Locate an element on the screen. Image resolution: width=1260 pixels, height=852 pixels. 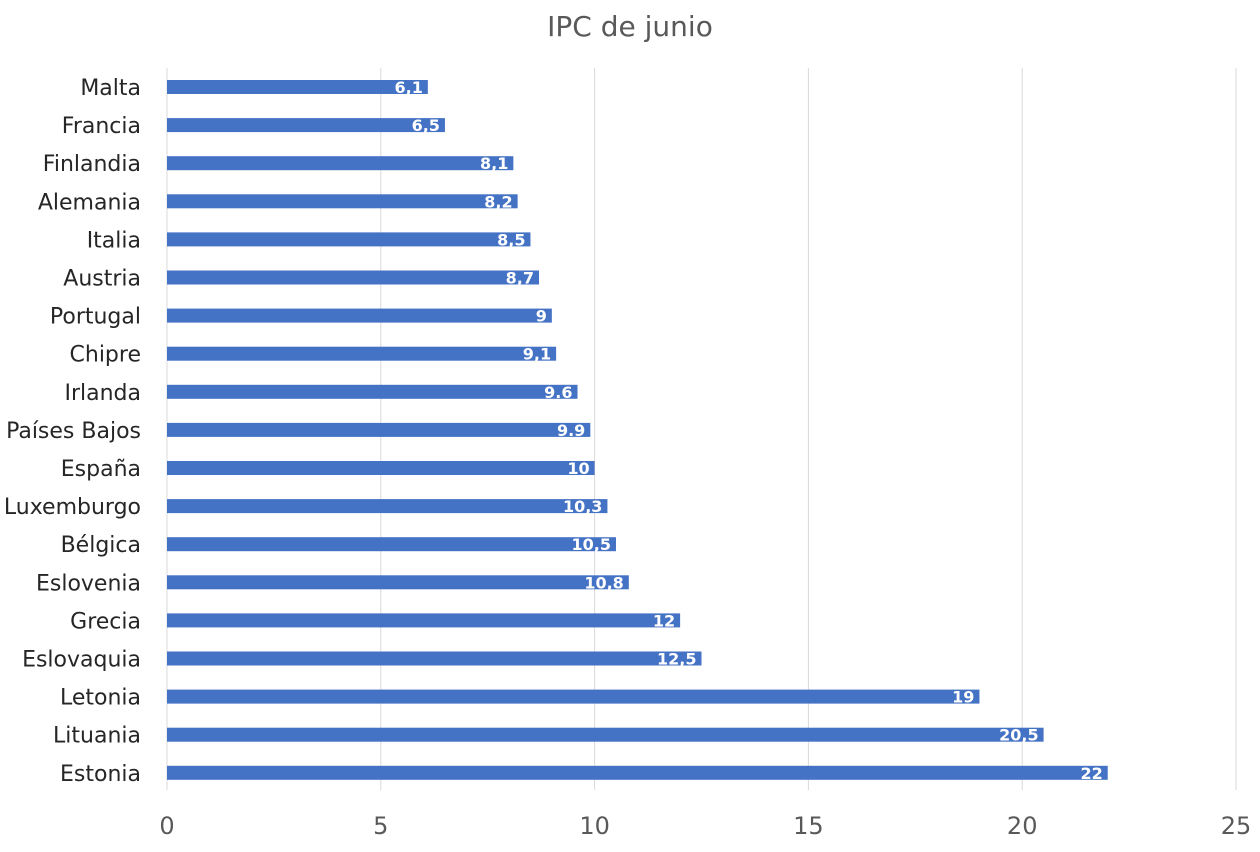
x-tick-label: 10 is located at coordinates (594, 826).